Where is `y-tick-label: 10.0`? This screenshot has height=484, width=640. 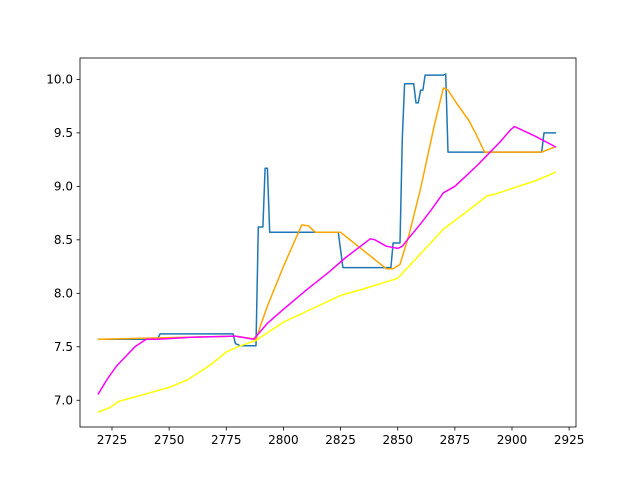
y-tick-label: 10.0 is located at coordinates (59, 79).